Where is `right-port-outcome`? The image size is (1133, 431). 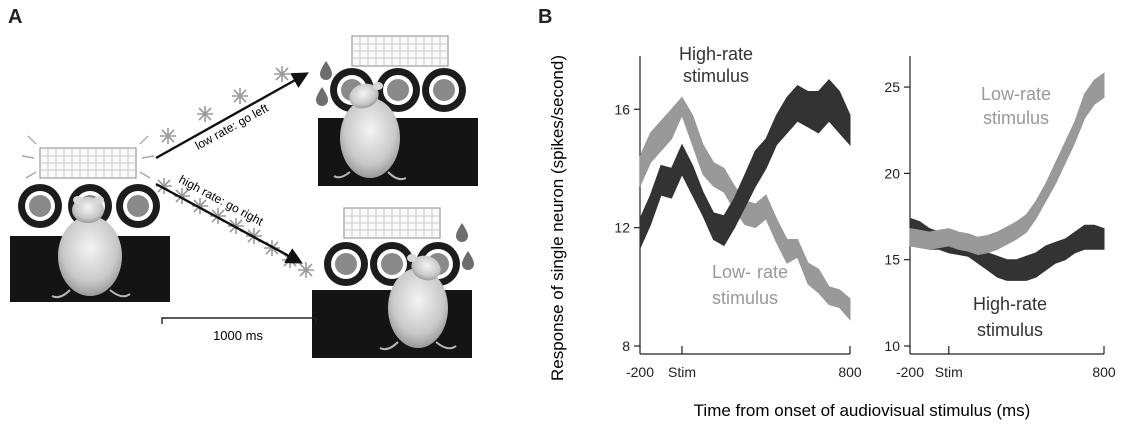 right-port-outcome is located at coordinates (393, 282).